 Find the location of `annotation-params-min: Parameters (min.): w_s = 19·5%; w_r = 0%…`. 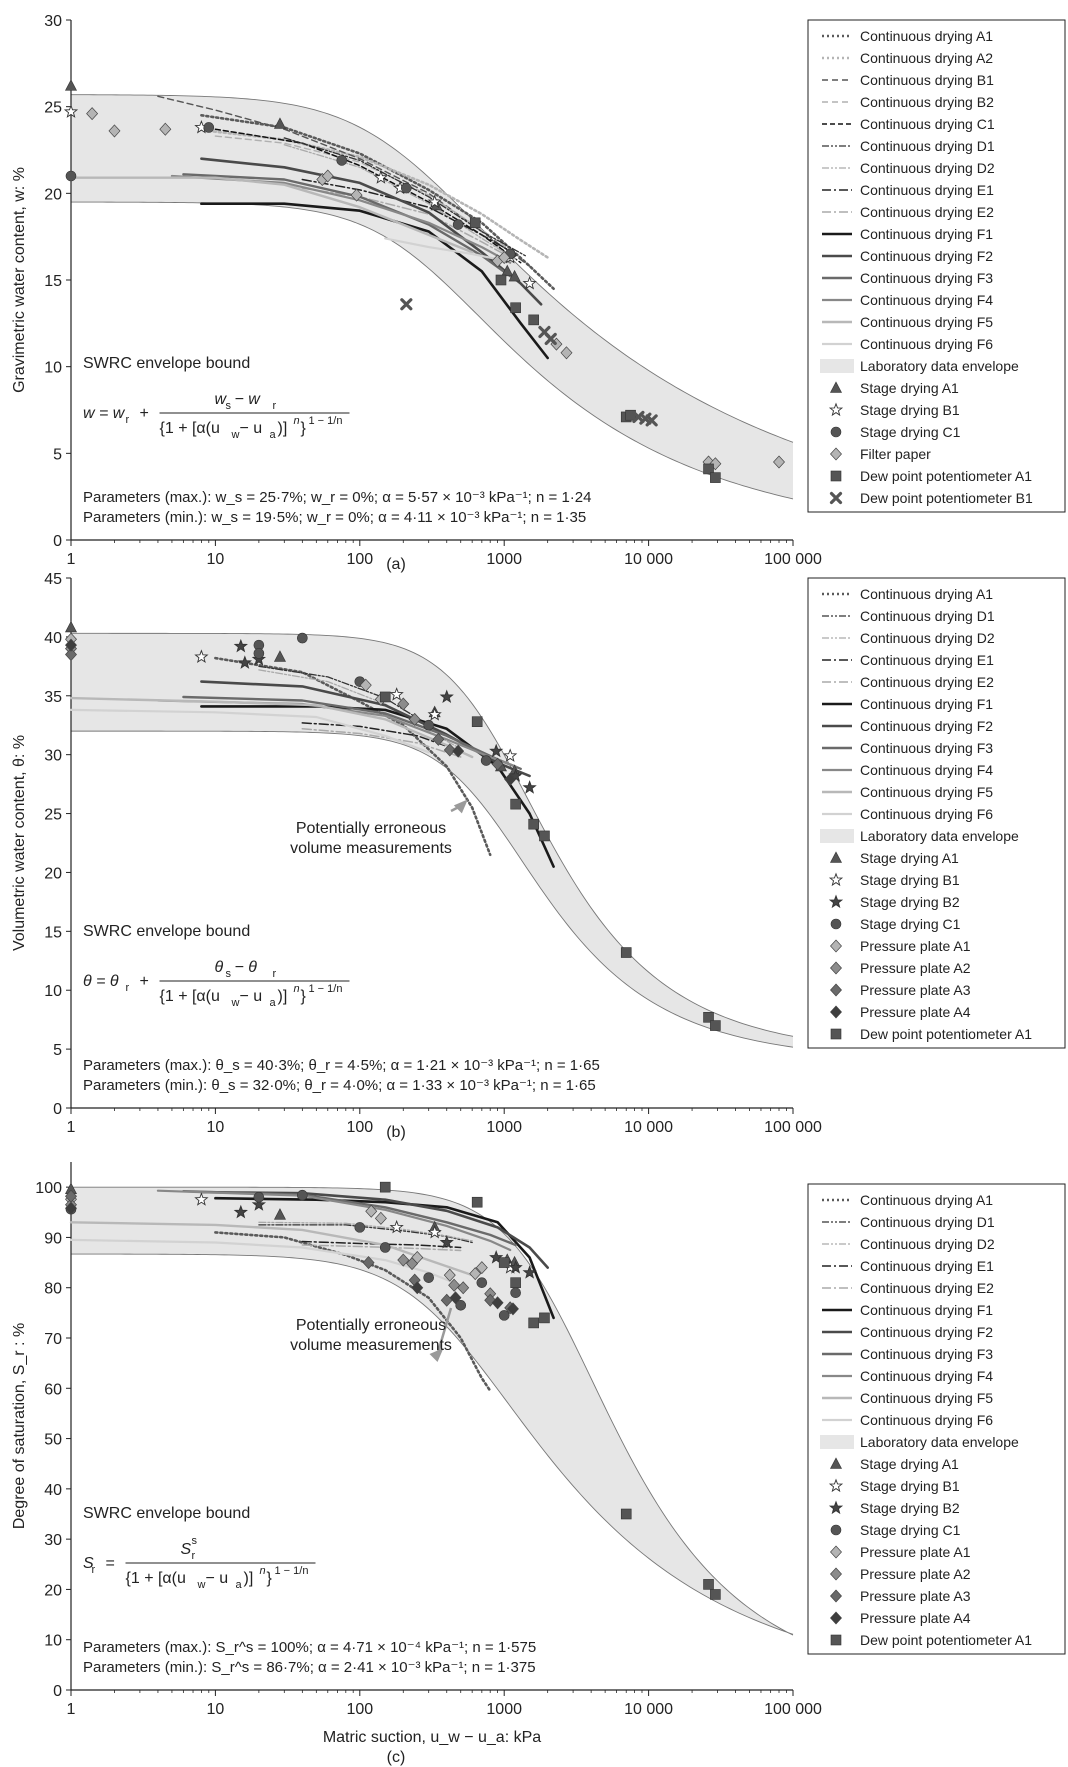

annotation-params-min: Parameters (min.): w_s = 19·5%; w_r = 0%… is located at coordinates (334, 517).